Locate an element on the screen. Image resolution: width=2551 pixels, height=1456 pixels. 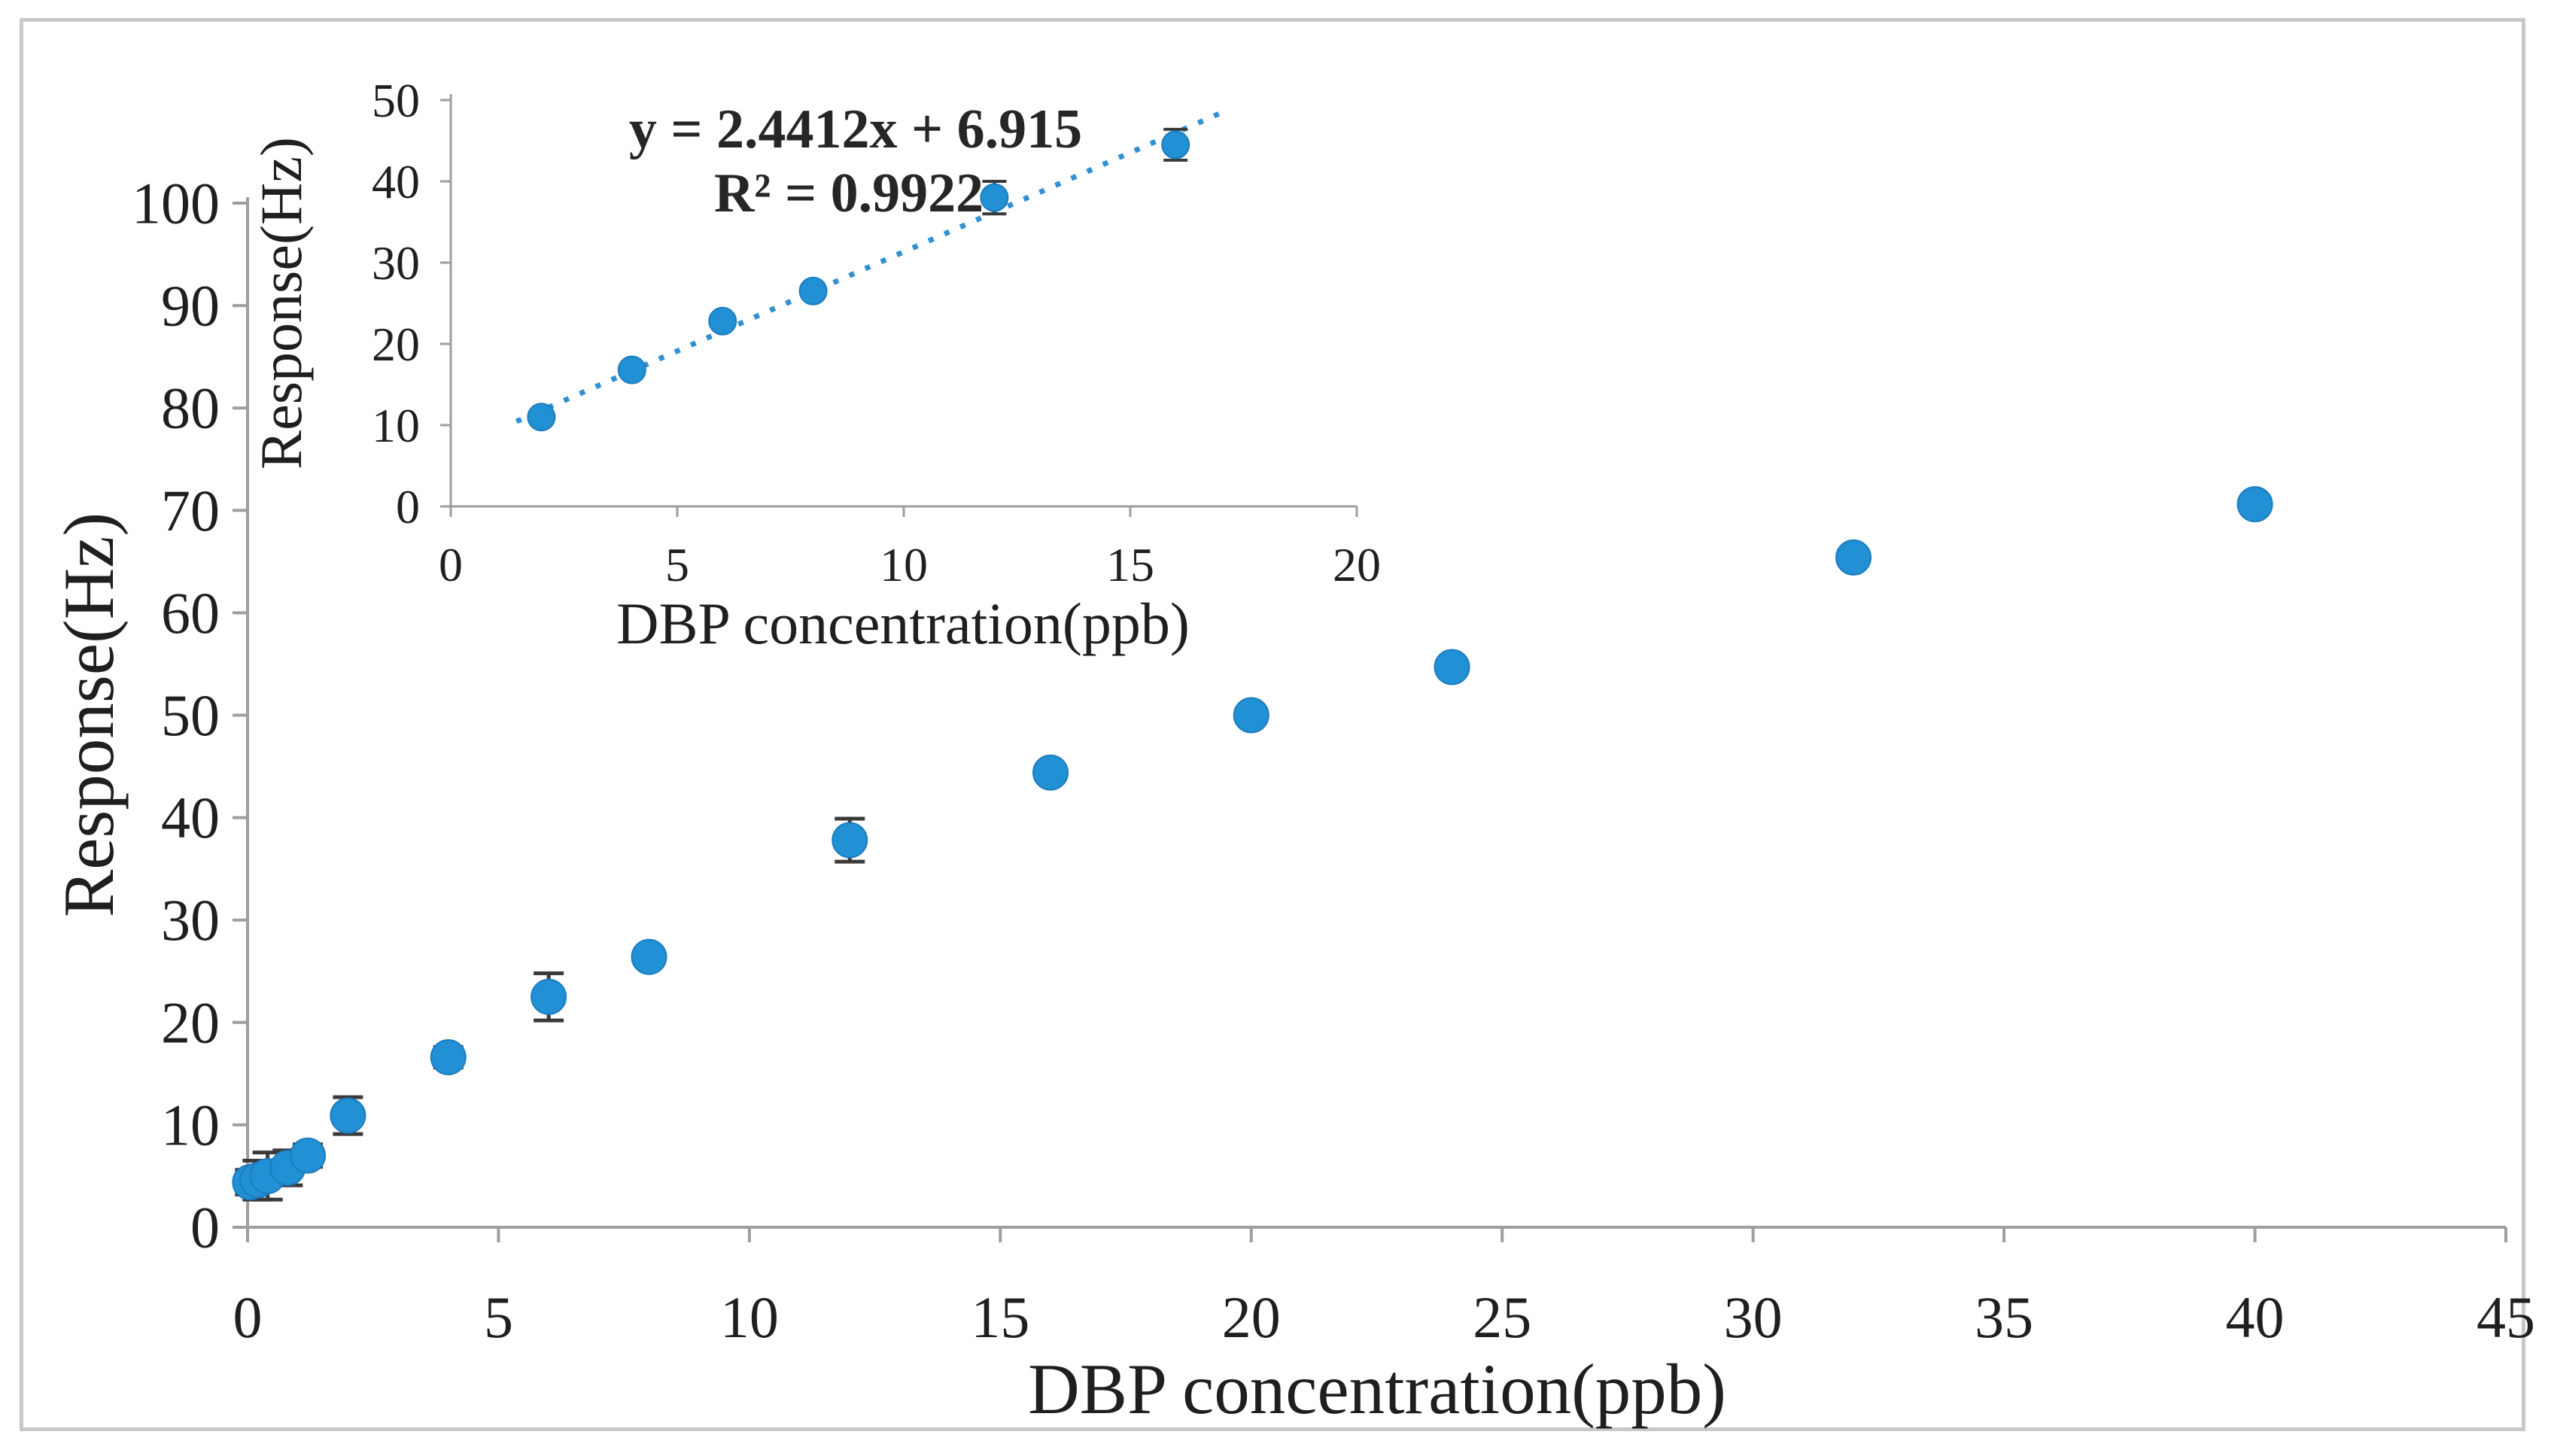
trendline-equation-label: y = 2.4412x + 6.915 is located at coordinates (856, 129).